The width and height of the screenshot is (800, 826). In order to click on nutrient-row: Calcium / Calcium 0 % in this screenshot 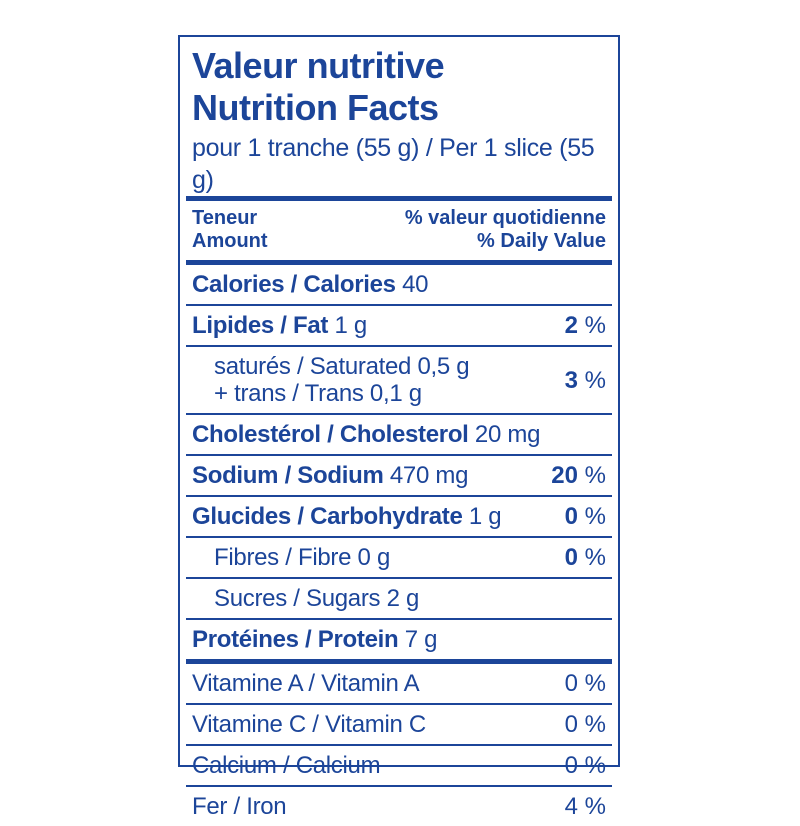, I will do `click(399, 765)`.